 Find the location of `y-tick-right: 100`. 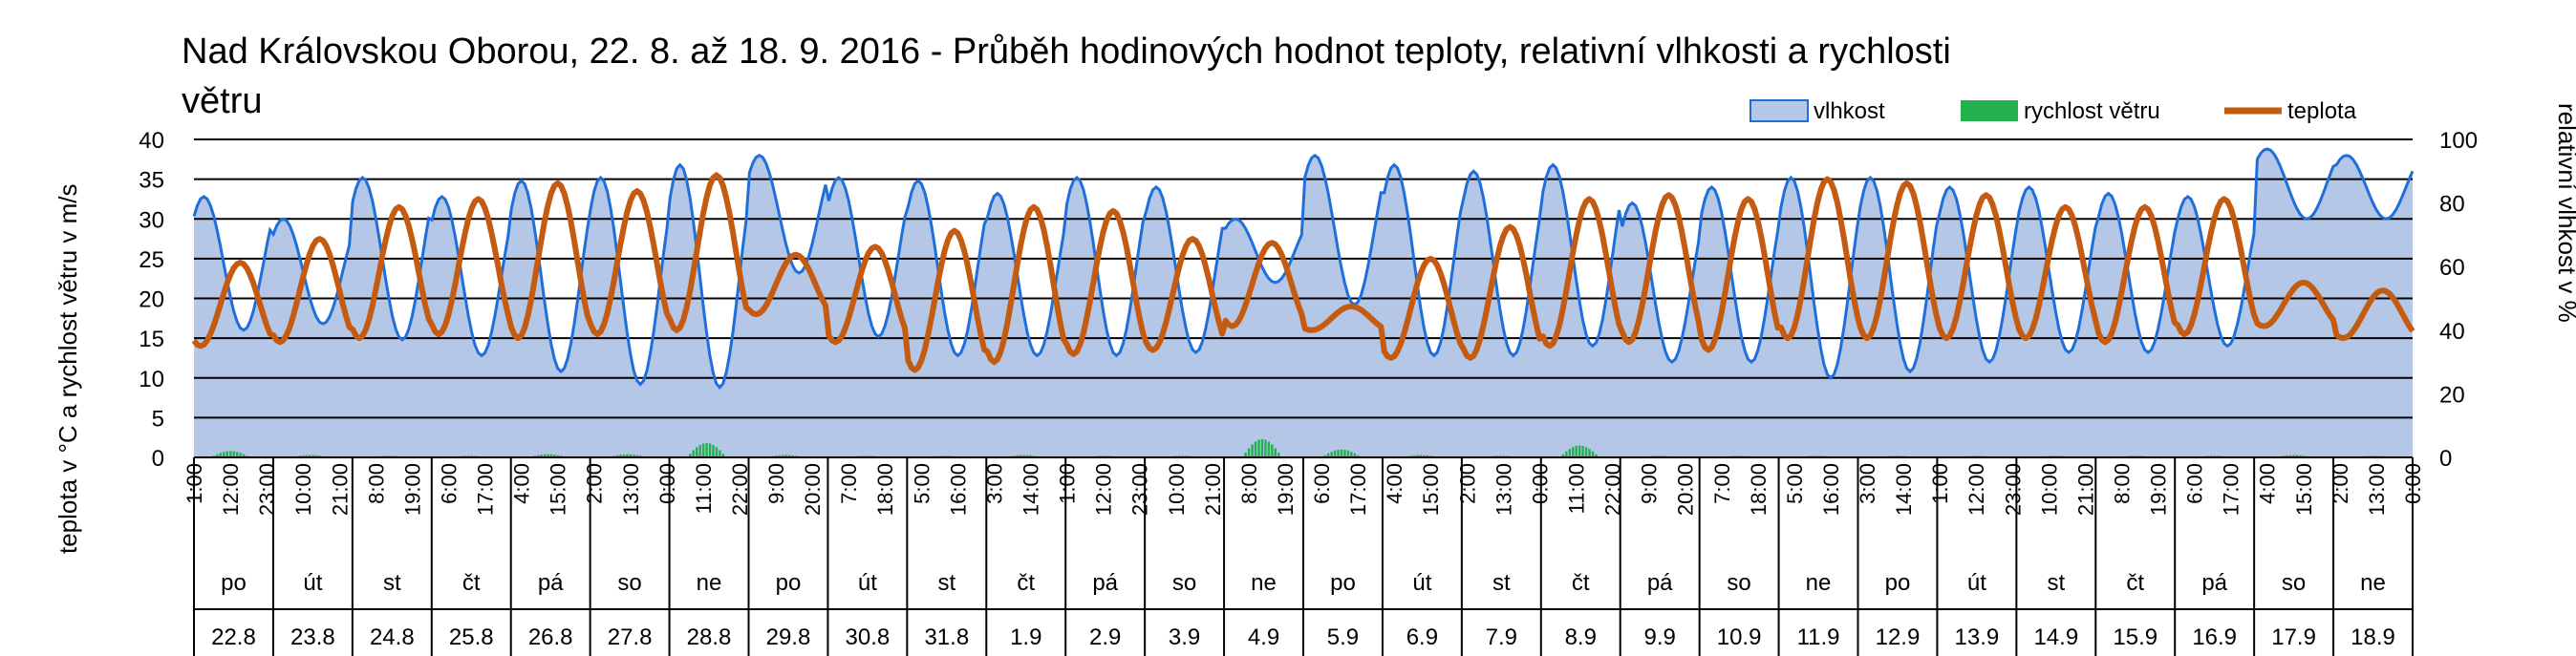

y-tick-right: 100 is located at coordinates (2458, 141).